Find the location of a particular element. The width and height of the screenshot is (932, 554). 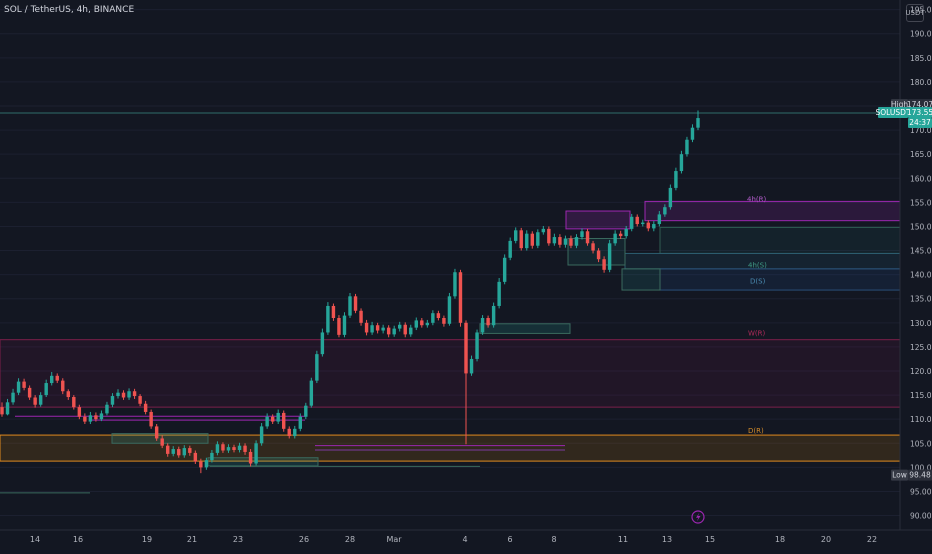

x-tick-label: 22 is located at coordinates (872, 539).